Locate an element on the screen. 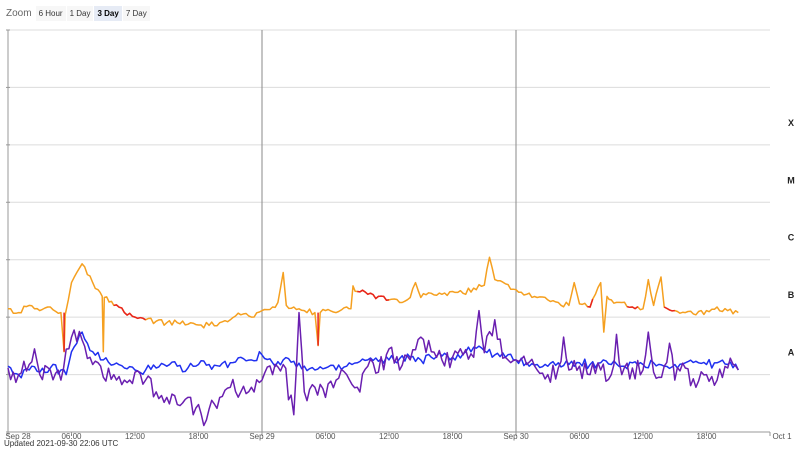 The image size is (800, 450). flare-class-labels: X M C B A is located at coordinates (791, 238).